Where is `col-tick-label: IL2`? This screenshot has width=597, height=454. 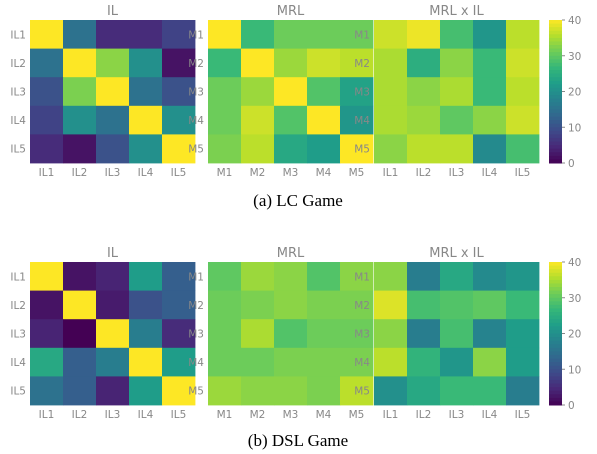 col-tick-label: IL2 is located at coordinates (80, 415).